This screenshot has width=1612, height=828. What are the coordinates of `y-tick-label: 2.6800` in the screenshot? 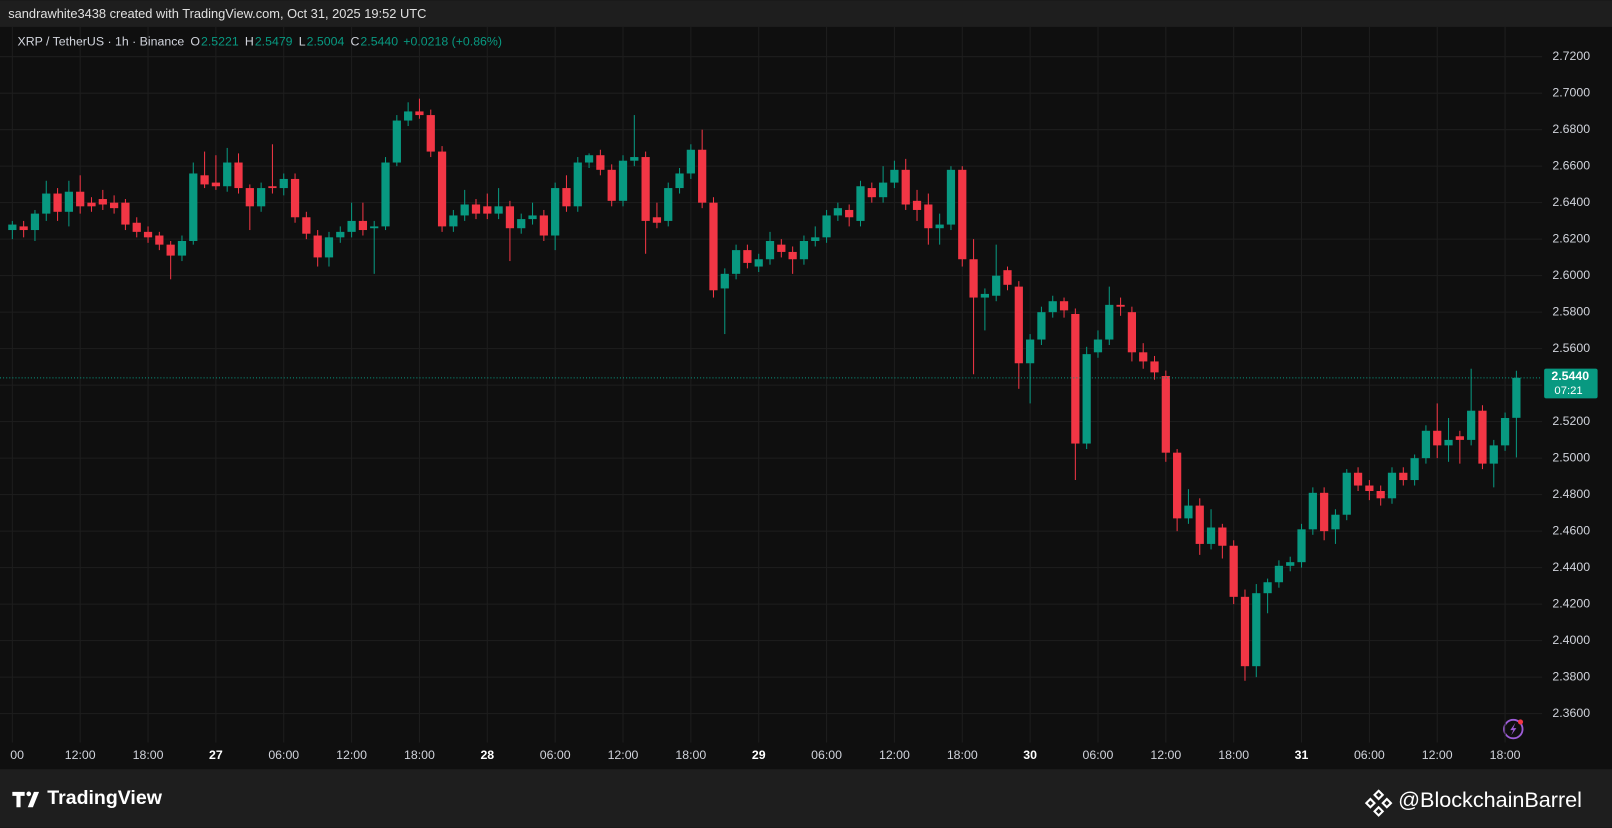 It's located at (1571, 129).